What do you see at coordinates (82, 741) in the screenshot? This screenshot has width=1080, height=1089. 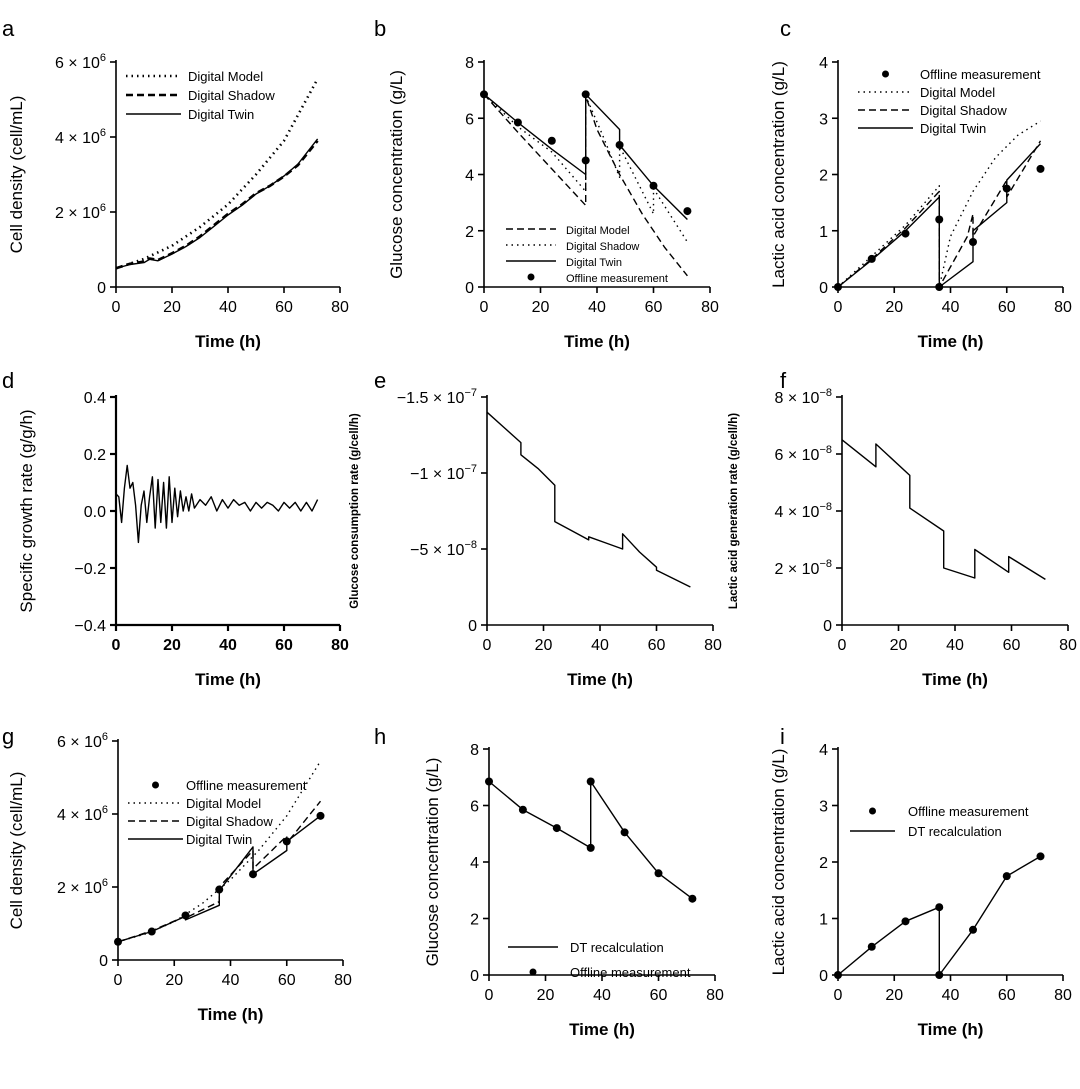 I see `y-tick-label: 6 × 10⁶` at bounding box center [82, 741].